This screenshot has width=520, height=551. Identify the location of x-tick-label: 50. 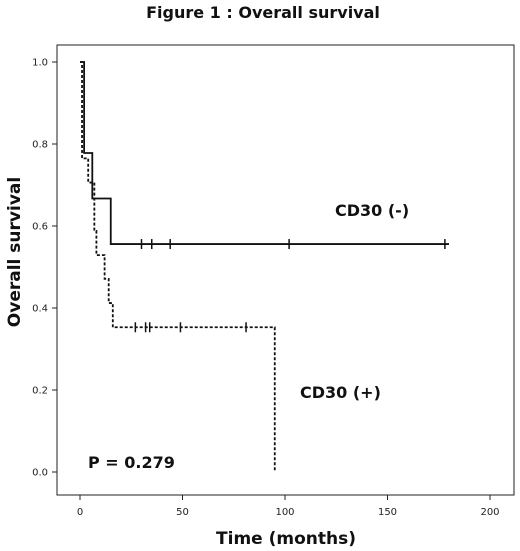
(182, 512).